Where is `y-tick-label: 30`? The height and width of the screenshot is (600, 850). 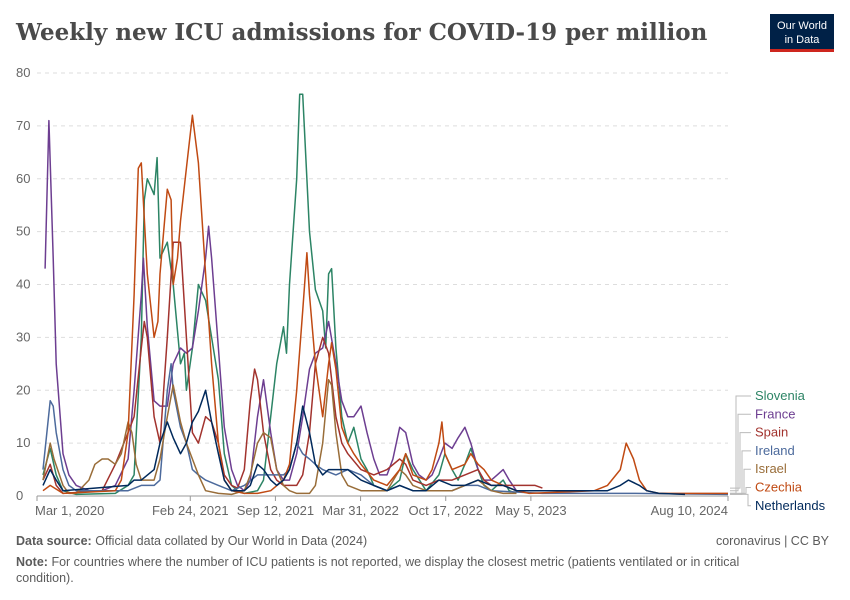
y-tick-label: 30 is located at coordinates (23, 336).